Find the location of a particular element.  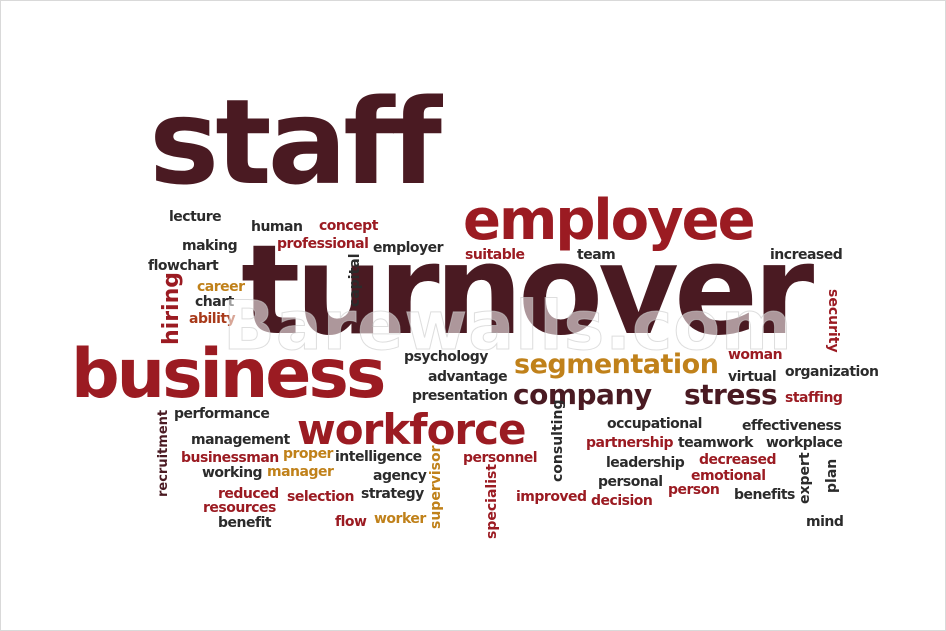

word-human: human is located at coordinates (277, 227).